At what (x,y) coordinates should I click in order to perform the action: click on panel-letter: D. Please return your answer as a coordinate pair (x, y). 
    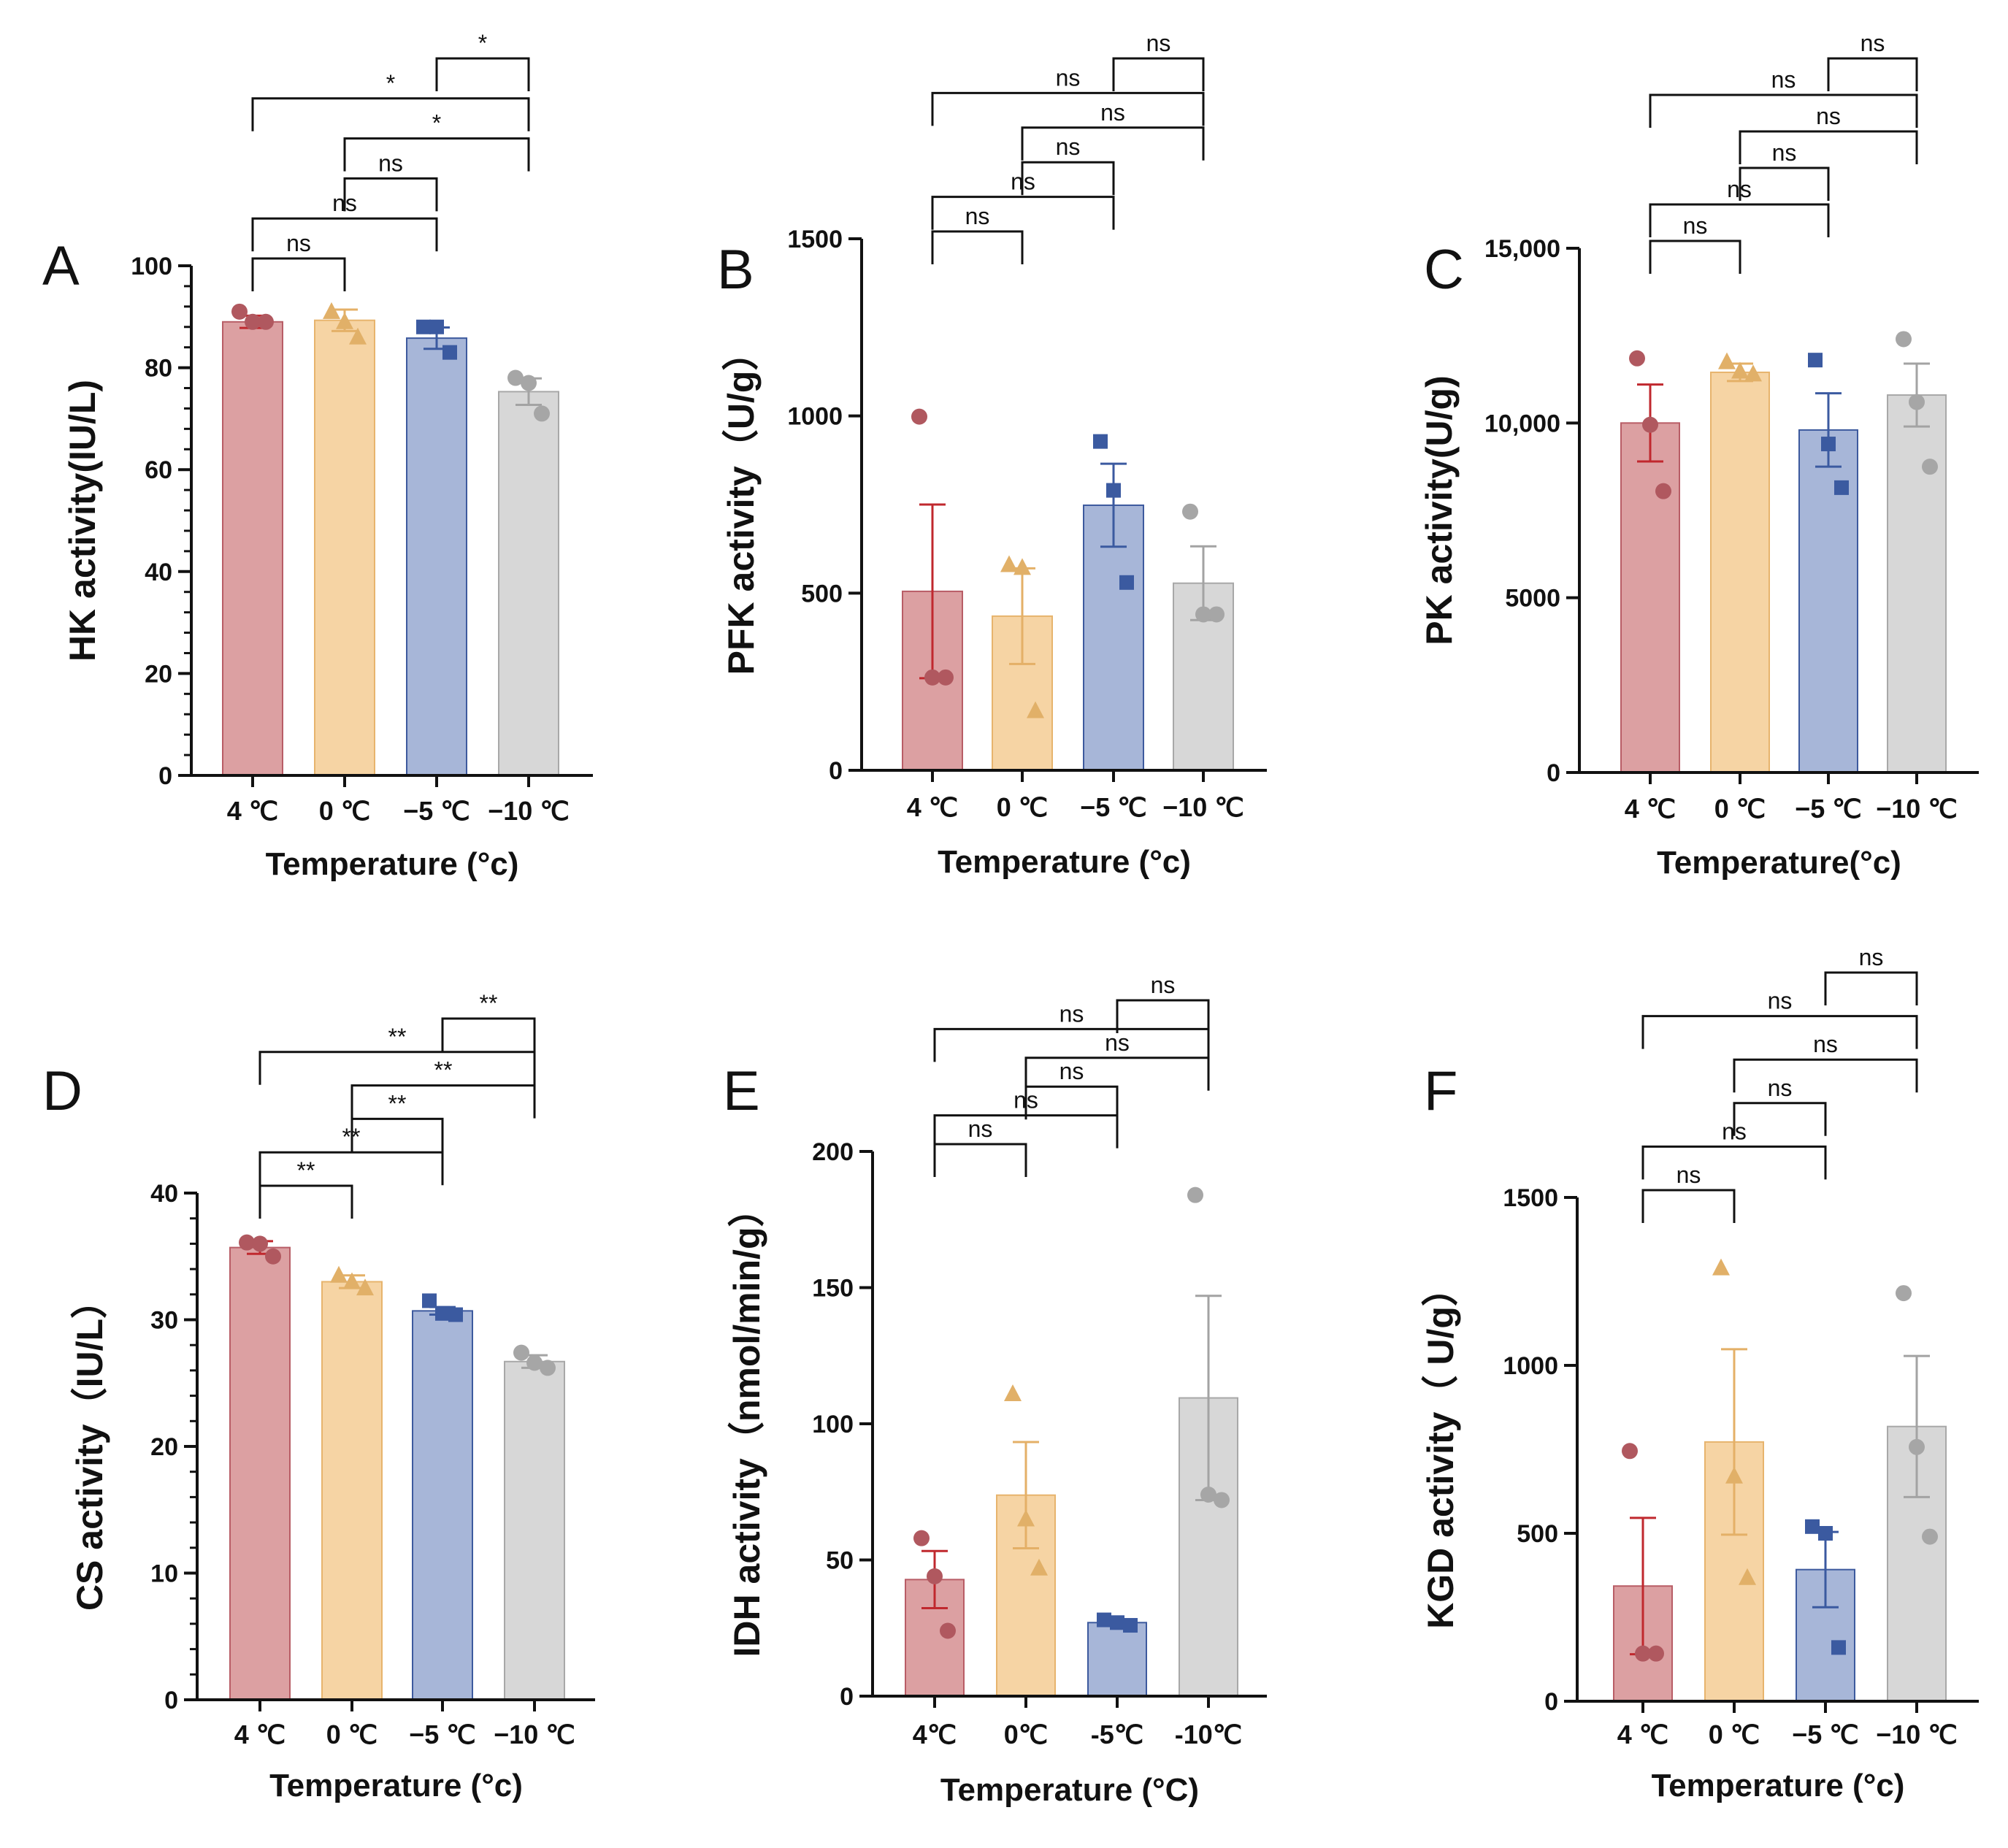
    Looking at the image, I should click on (62, 1091).